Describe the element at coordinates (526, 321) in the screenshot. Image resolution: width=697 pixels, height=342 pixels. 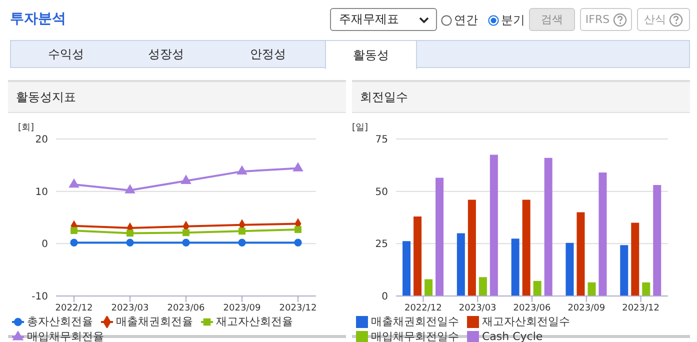
I see `legend-label: 재고자산회전일수` at that location.